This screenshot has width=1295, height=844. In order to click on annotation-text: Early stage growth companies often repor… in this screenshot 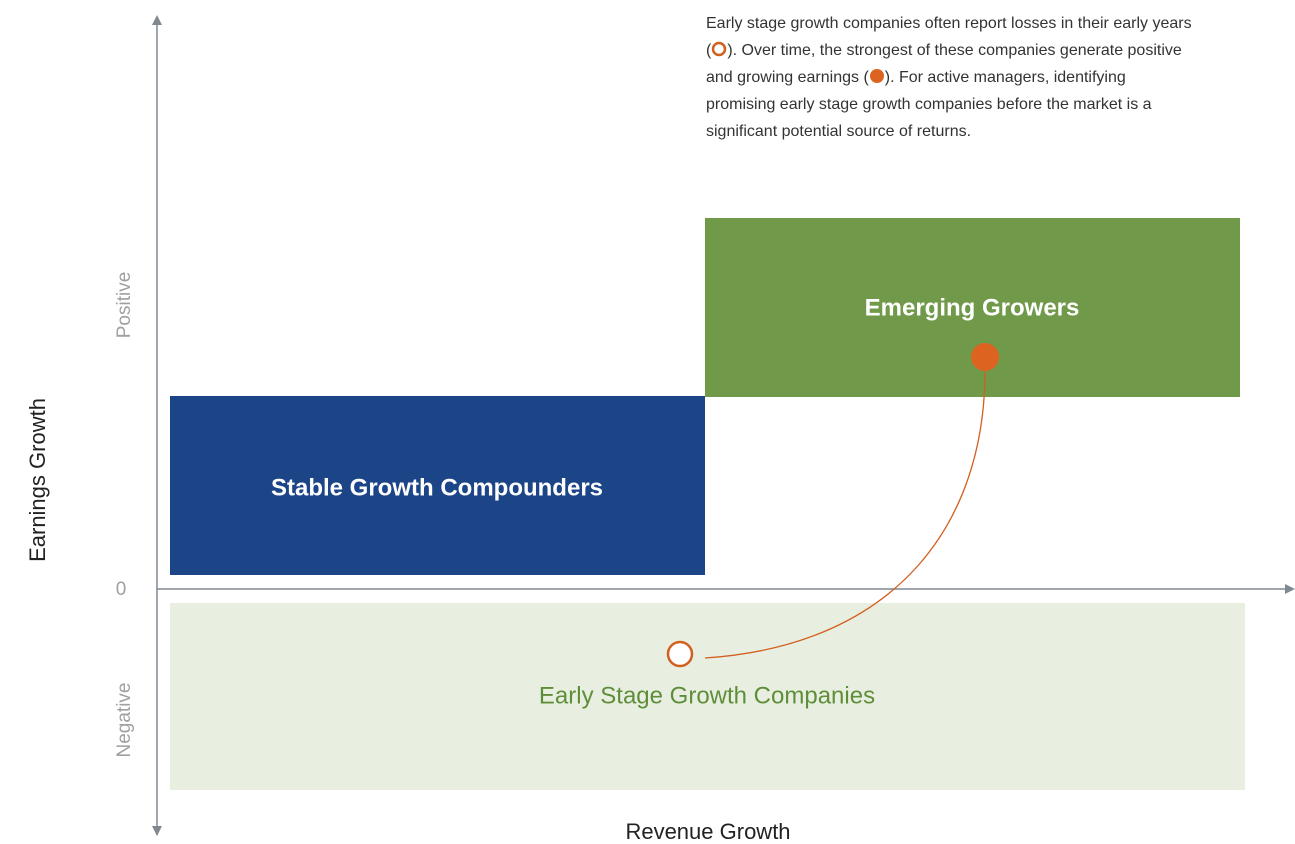, I will do `click(949, 37)`.